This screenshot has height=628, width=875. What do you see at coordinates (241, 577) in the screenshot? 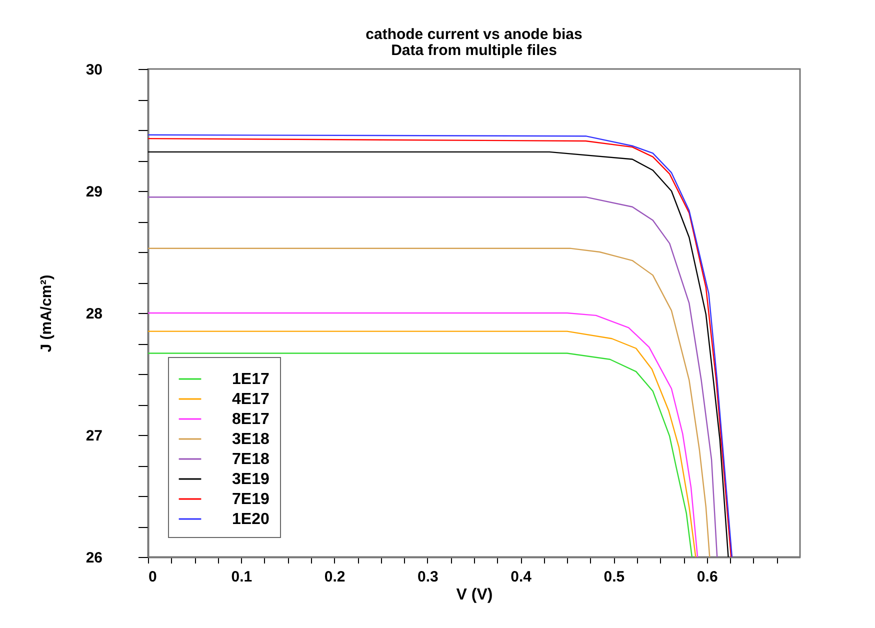
I see `x-tick-label: 0.1` at bounding box center [241, 577].